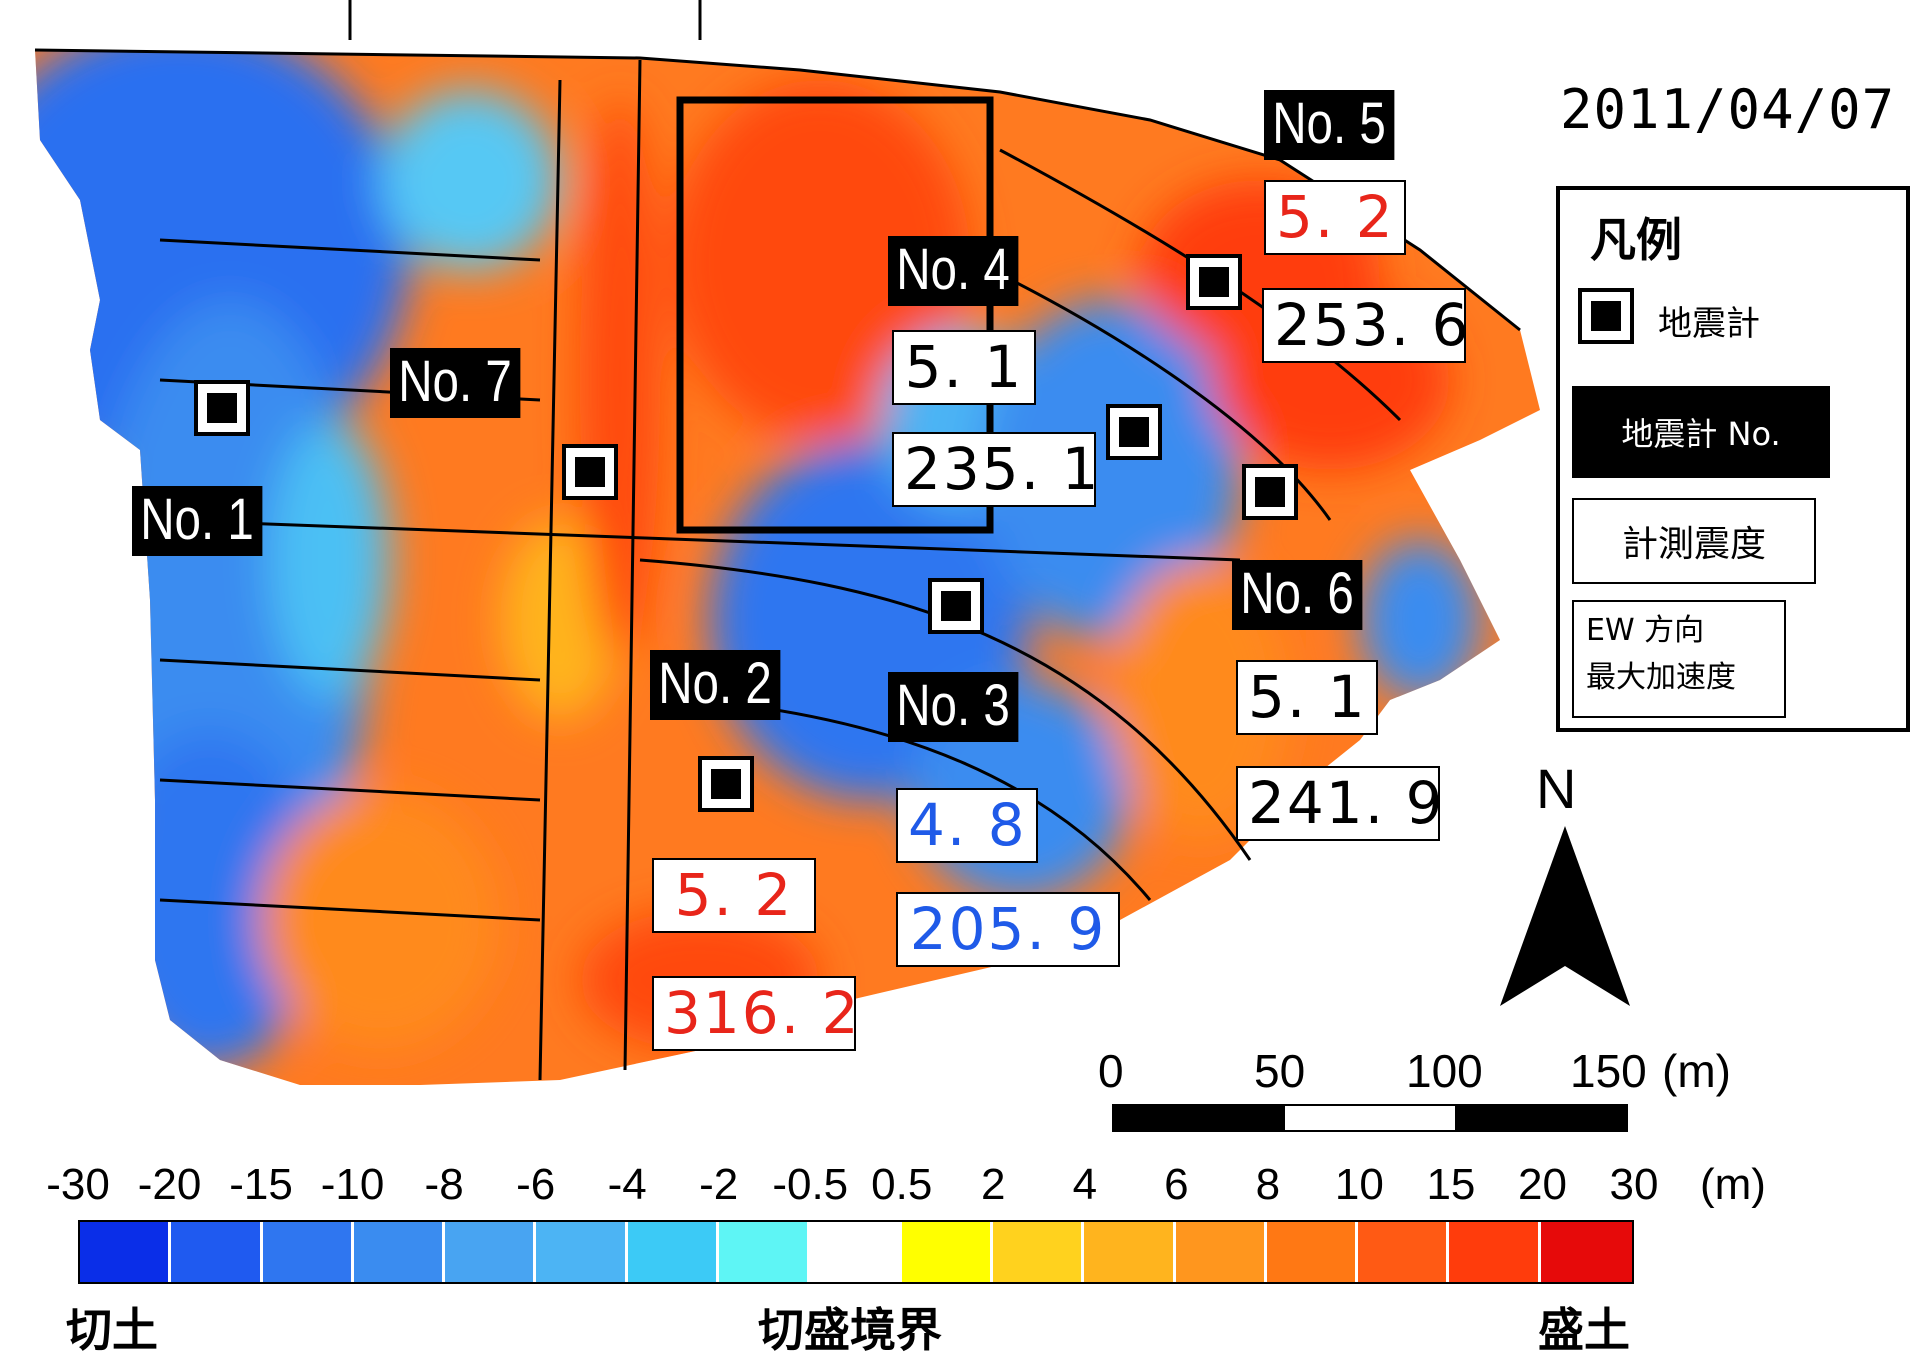 The height and width of the screenshot is (1360, 1915). What do you see at coordinates (1339, 803) in the screenshot?
I see `station-no6-acceleration: 241. 9` at bounding box center [1339, 803].